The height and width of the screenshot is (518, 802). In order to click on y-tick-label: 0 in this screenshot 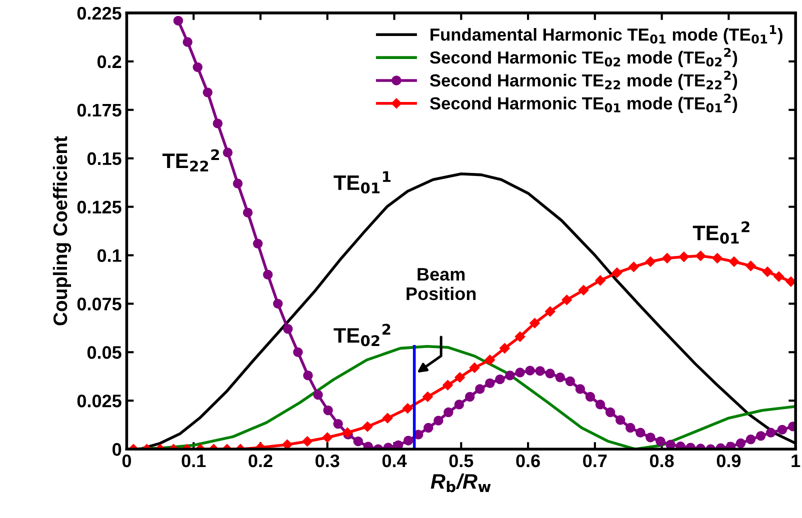, I will do `click(117, 449)`.